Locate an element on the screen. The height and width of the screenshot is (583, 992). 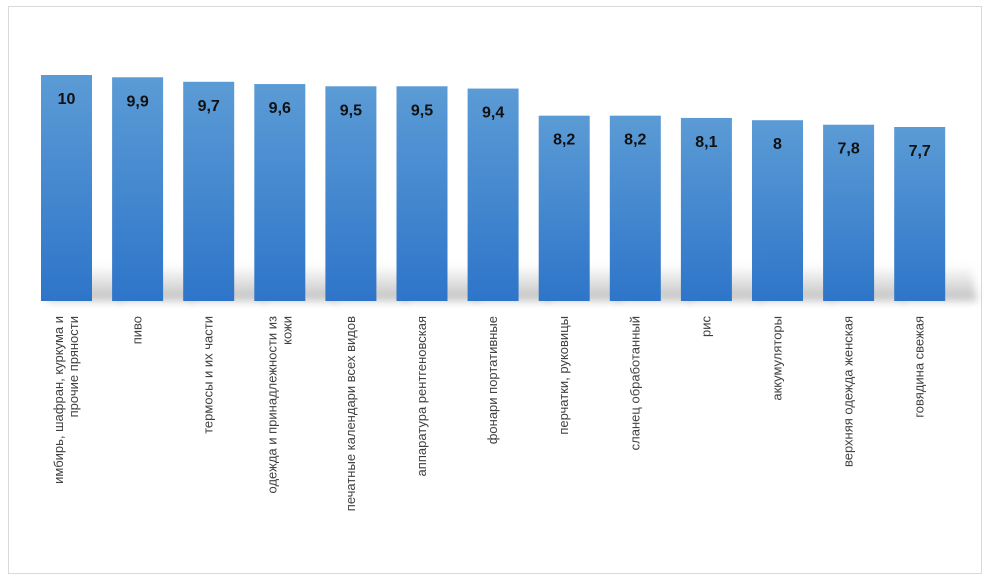
data-label: 9,7 is located at coordinates (209, 106).